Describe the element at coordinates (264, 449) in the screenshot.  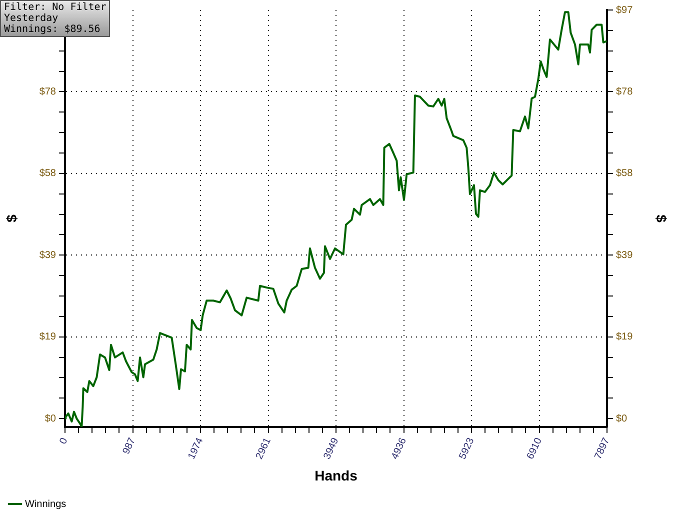
I see `x-tick-label: 2961` at that location.